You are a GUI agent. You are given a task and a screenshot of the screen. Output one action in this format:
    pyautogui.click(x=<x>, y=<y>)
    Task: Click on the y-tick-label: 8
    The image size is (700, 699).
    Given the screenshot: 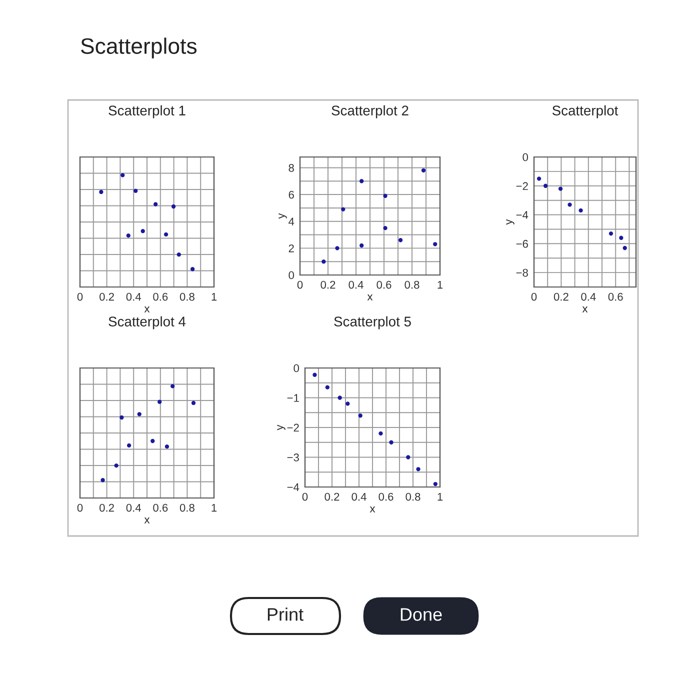 What is the action you would take?
    pyautogui.click(x=291, y=168)
    